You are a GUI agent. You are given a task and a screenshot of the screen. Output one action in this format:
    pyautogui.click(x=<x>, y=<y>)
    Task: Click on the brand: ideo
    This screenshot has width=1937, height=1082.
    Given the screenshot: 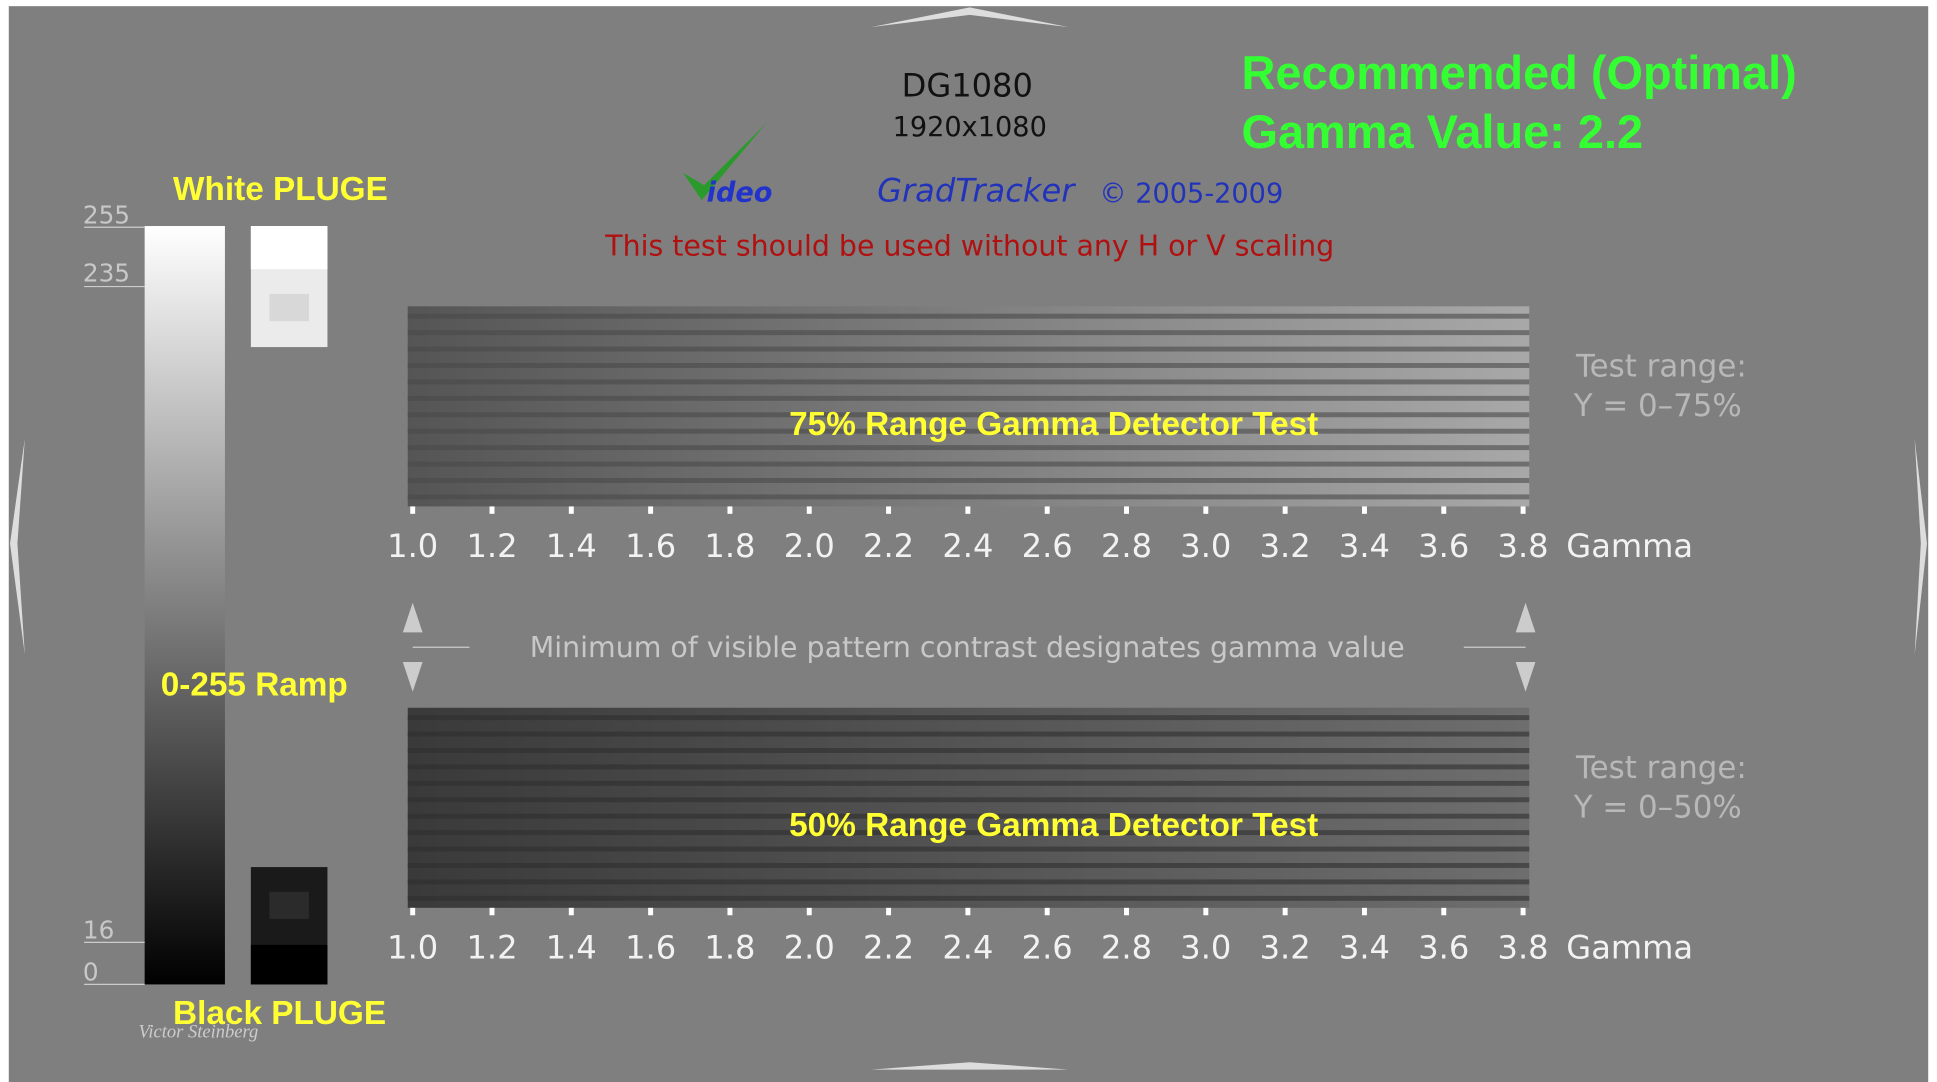 What is the action you would take?
    pyautogui.click(x=740, y=192)
    